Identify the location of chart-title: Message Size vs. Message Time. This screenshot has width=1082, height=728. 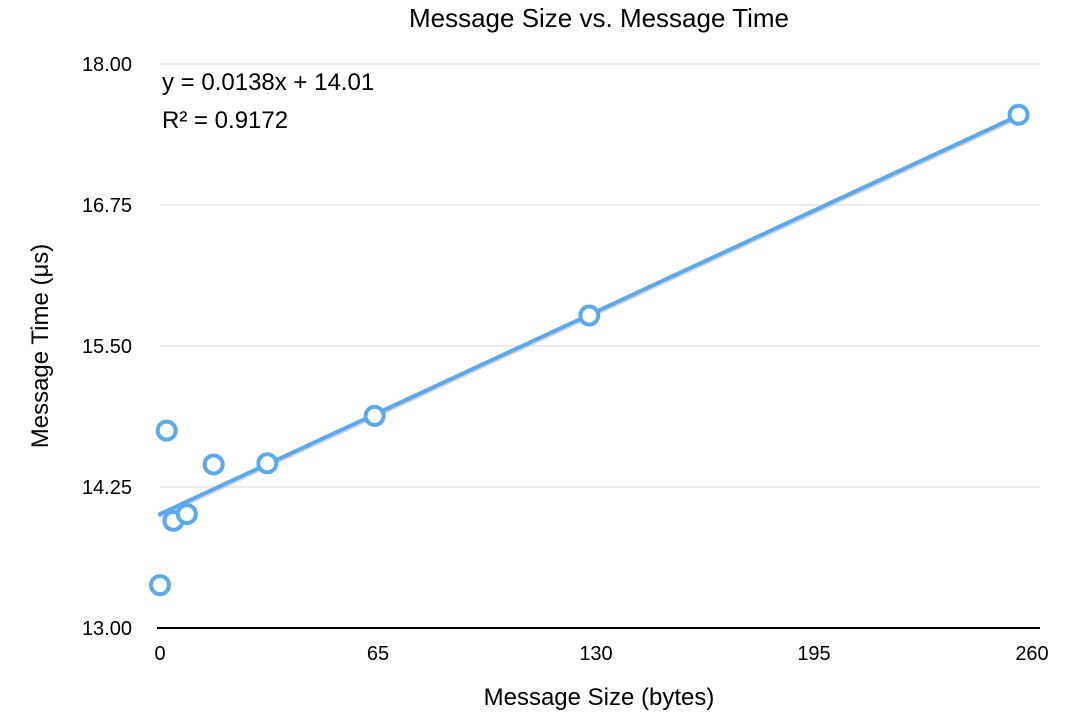
(599, 18).